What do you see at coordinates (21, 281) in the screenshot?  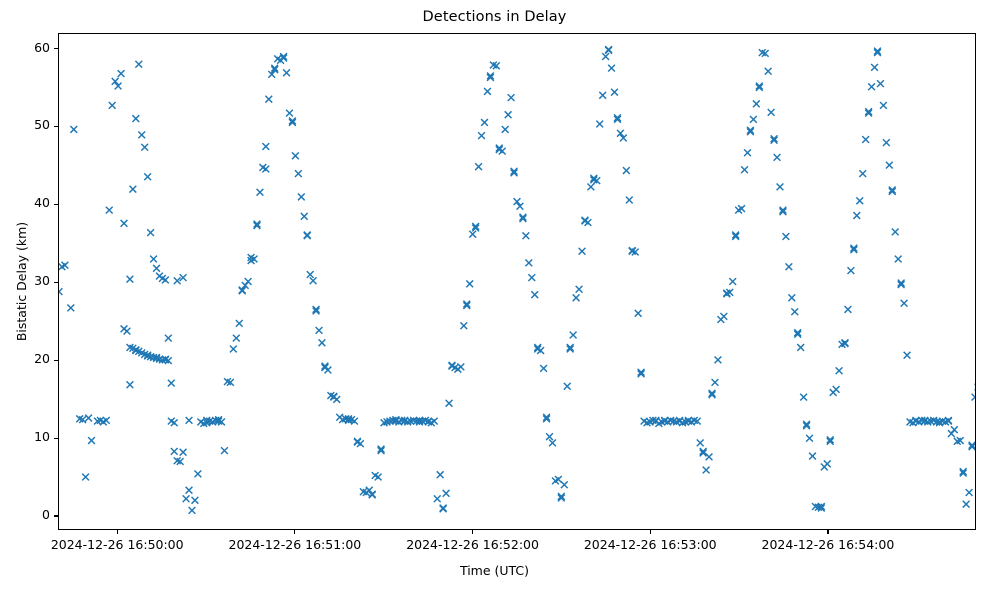 I see `y-axis-label: Bistatic Delay (km)` at bounding box center [21, 281].